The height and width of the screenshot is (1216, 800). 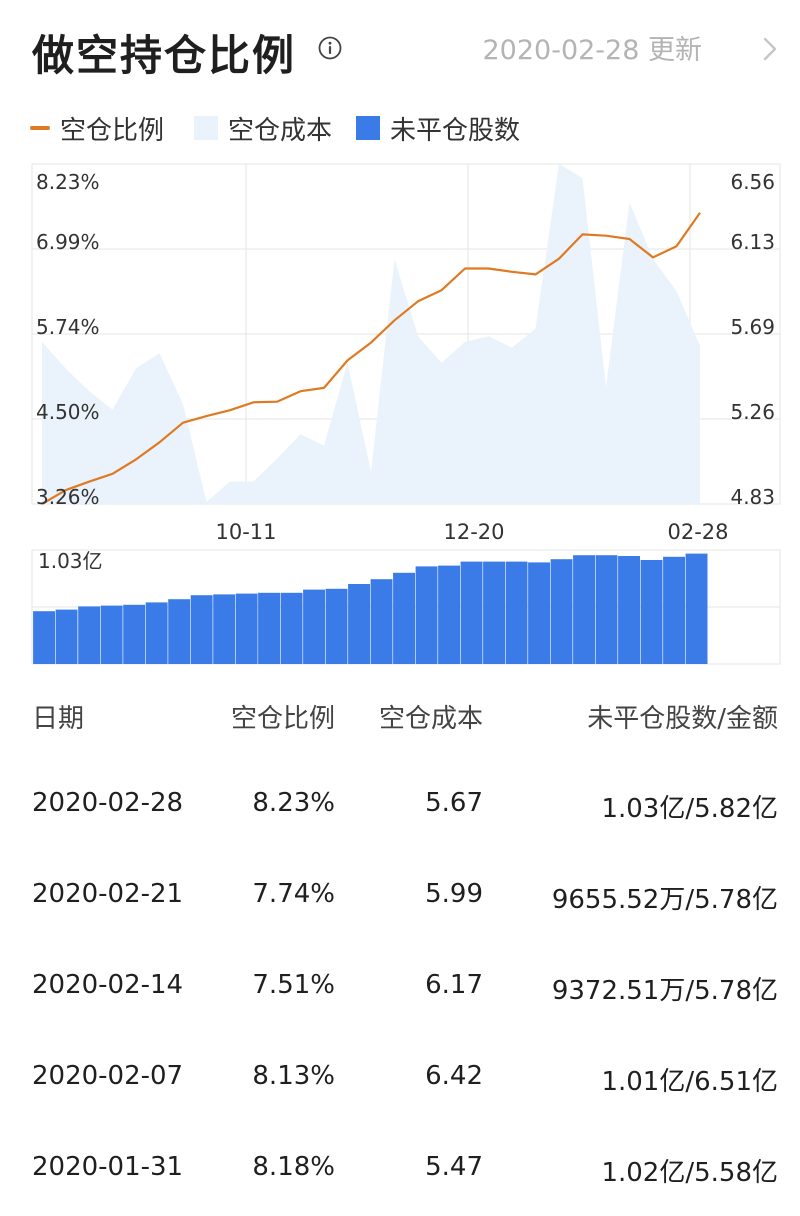 What do you see at coordinates (293, 1167) in the screenshot?
I see `row-ratio: 8.18%` at bounding box center [293, 1167].